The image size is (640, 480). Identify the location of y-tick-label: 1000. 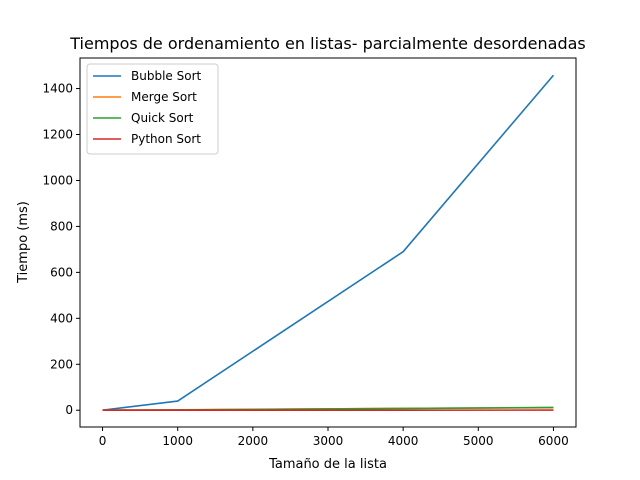
(57, 180).